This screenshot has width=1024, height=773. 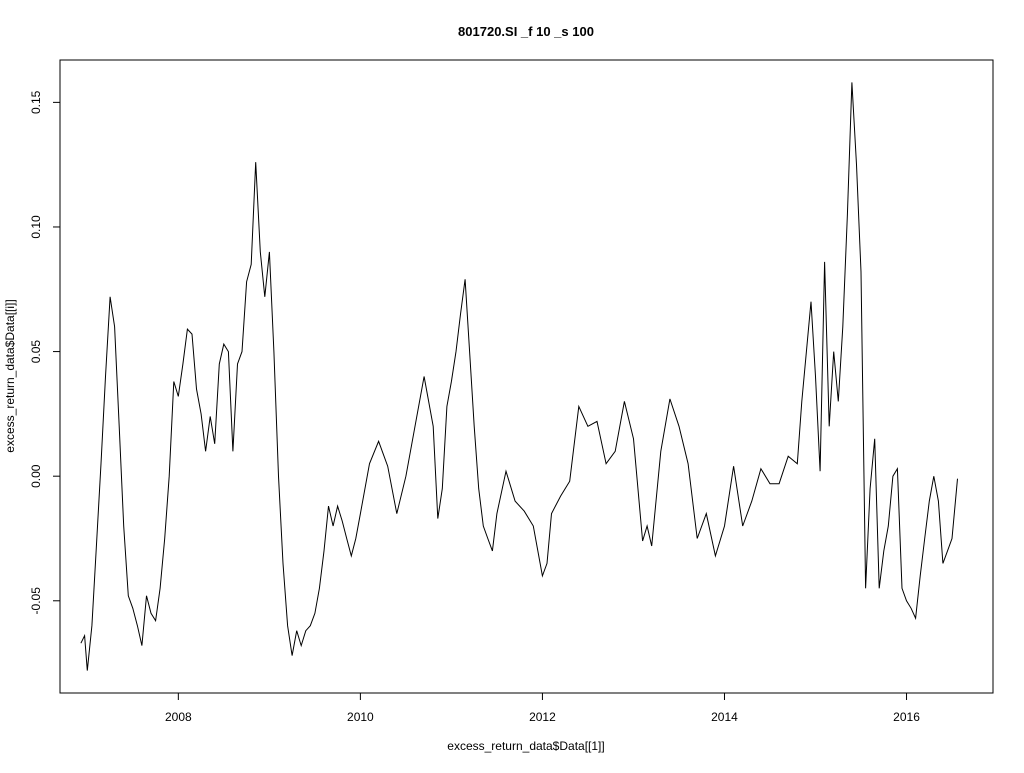 I want to click on y-tick-label: 0.10, so click(x=36, y=227).